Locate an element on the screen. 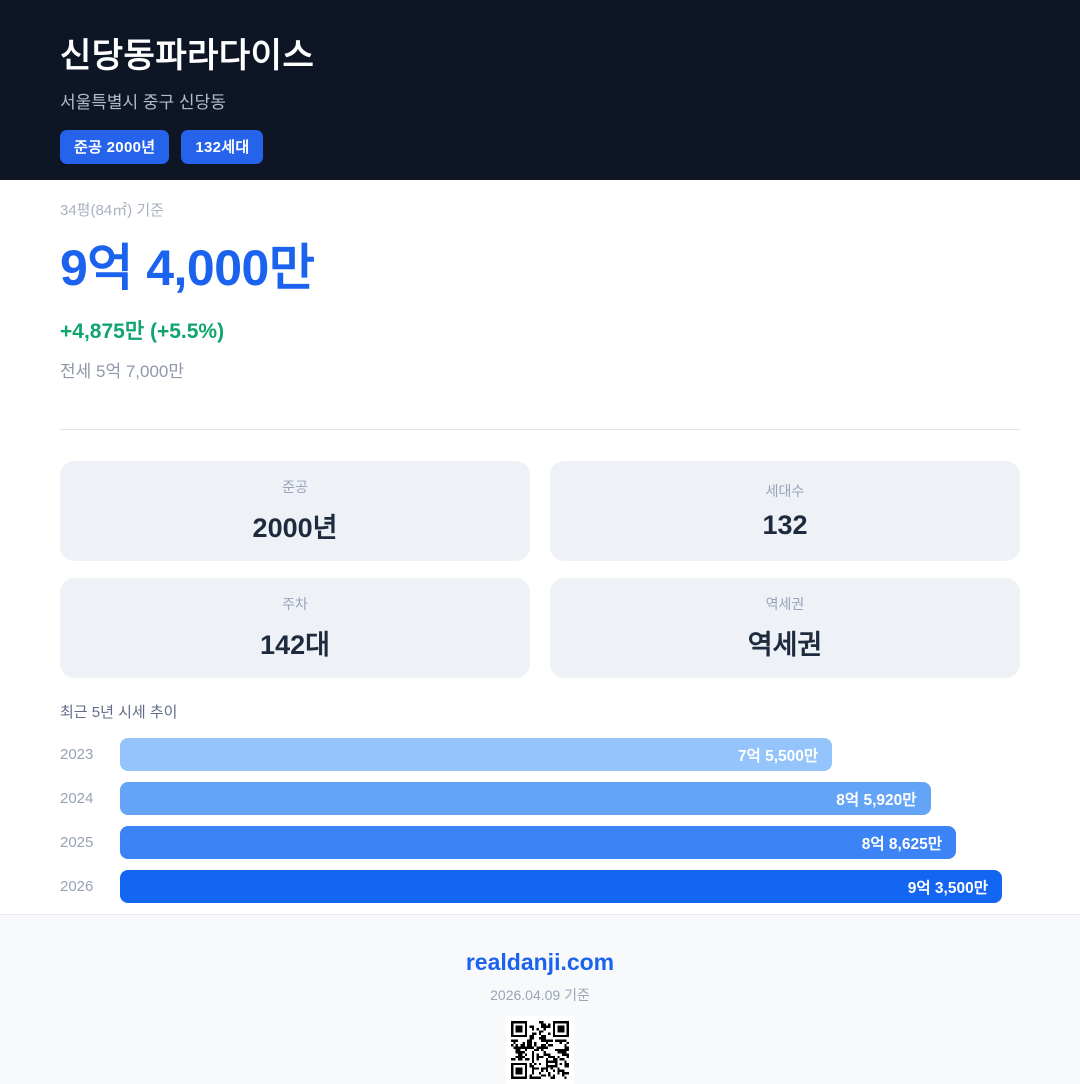 The height and width of the screenshot is (1084, 1080). chart-bar-track: 8억 5,920만 is located at coordinates (570, 798).